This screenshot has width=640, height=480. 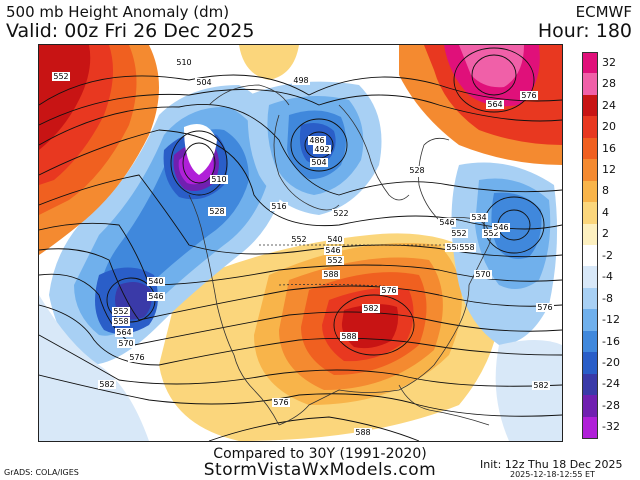 I want to click on contour-label: 492, so click(x=321, y=149).